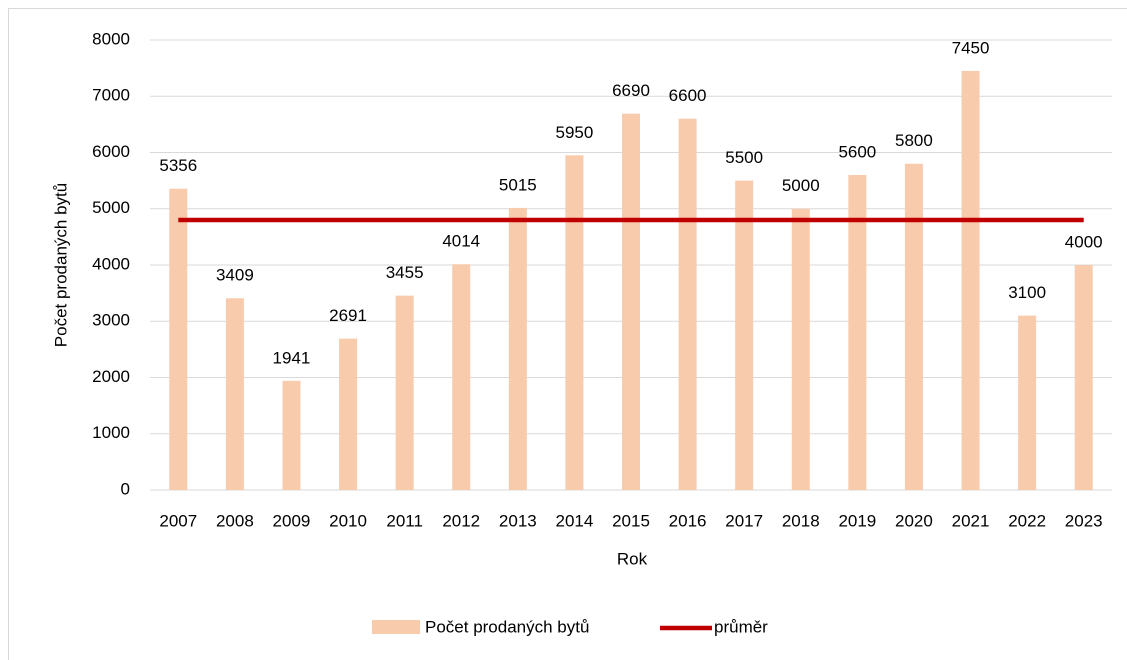  Describe the element at coordinates (396, 627) in the screenshot. I see `legend-swatch` at that location.